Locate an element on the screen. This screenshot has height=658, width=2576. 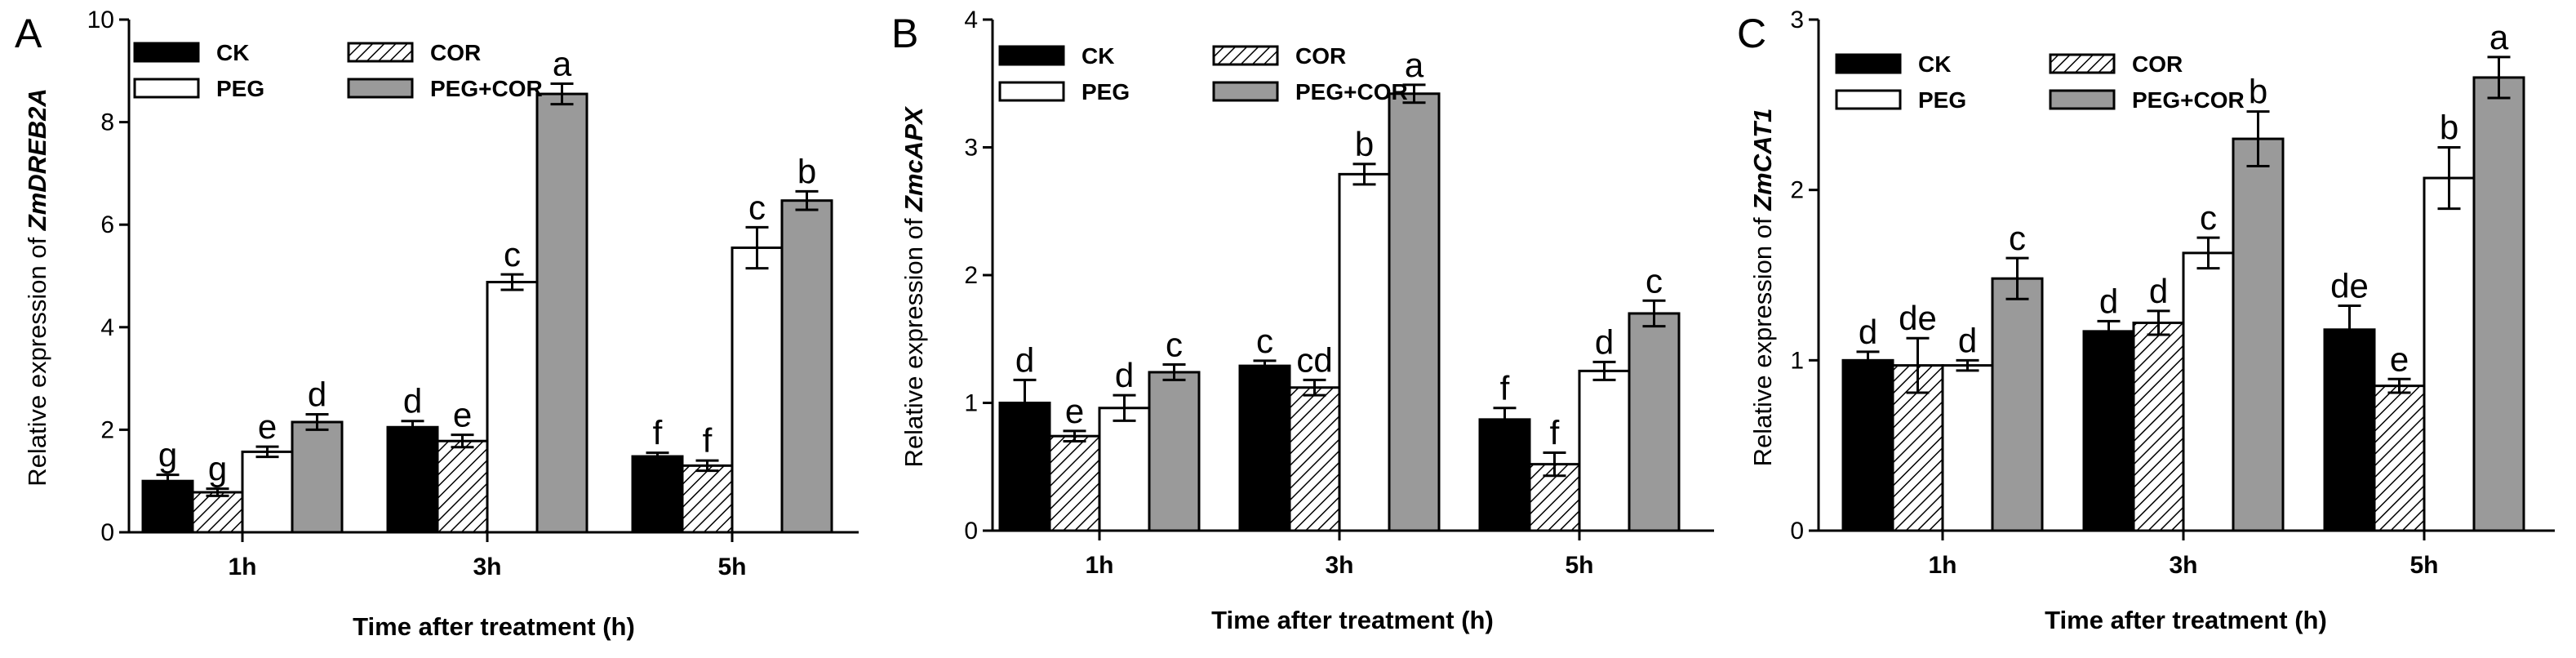
panel-a-significance-label: b is located at coordinates (806, 171).